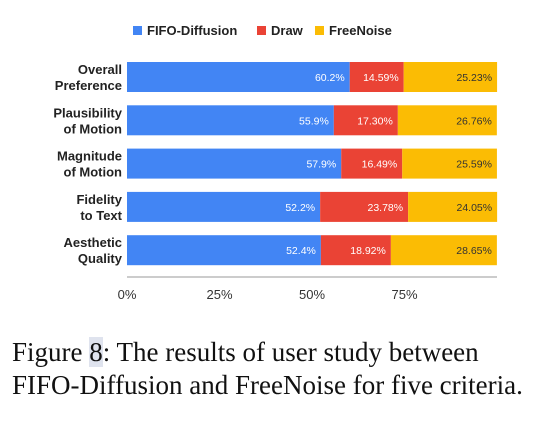  I want to click on category-label: Aesthetic, so click(92, 242).